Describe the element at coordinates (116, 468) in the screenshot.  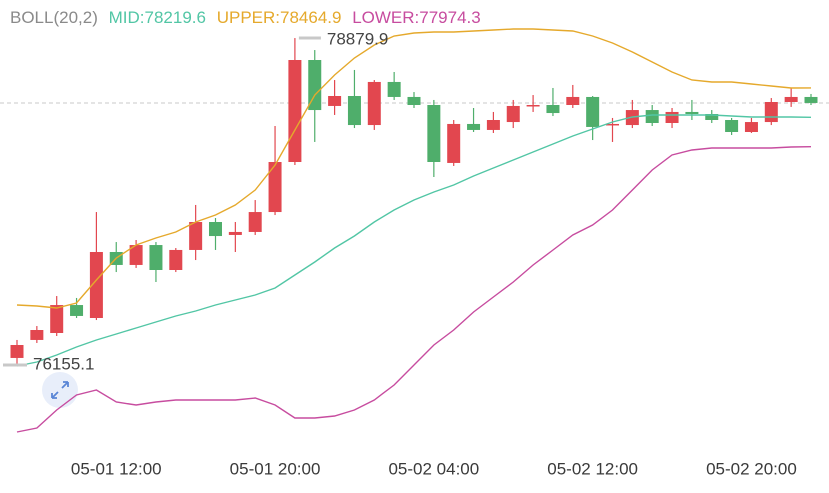
I see `x-tick-label: 05-01 12:00` at that location.